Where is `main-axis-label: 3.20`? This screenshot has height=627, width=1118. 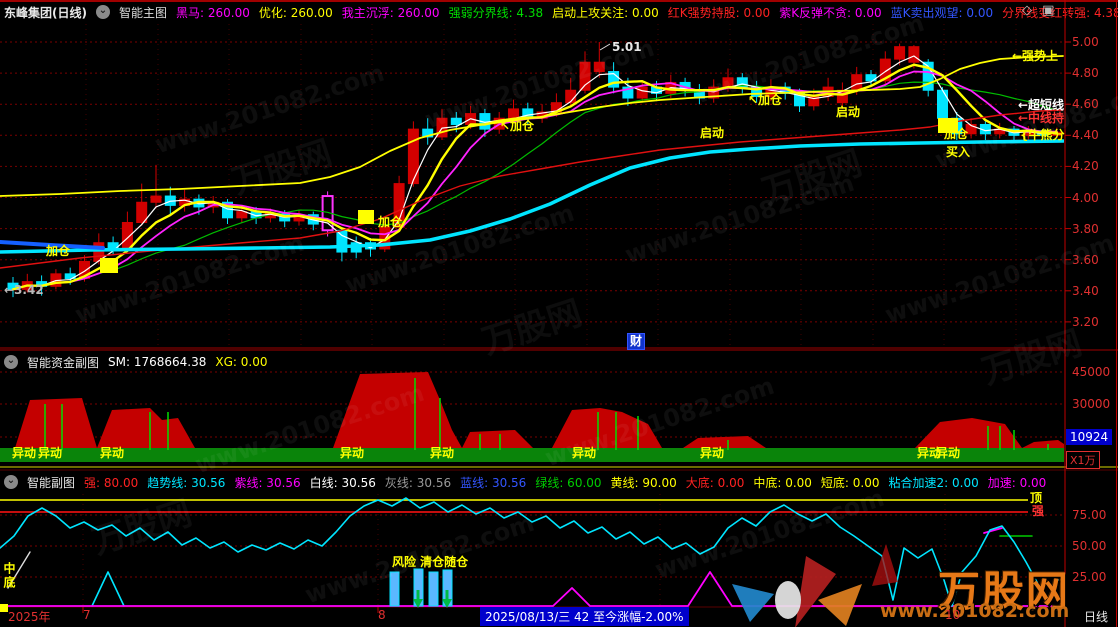
main-axis-label: 3.20 is located at coordinates (1085, 321).